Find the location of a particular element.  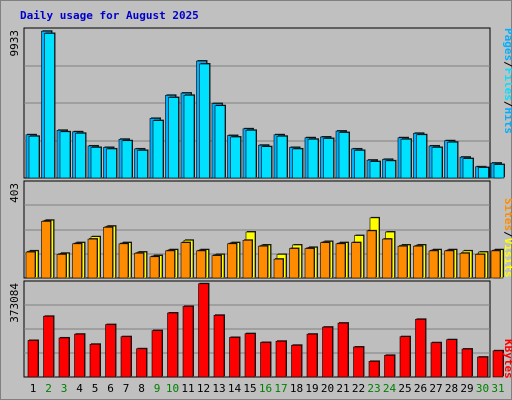

x-tick-label: 15 is located at coordinates (249, 388).